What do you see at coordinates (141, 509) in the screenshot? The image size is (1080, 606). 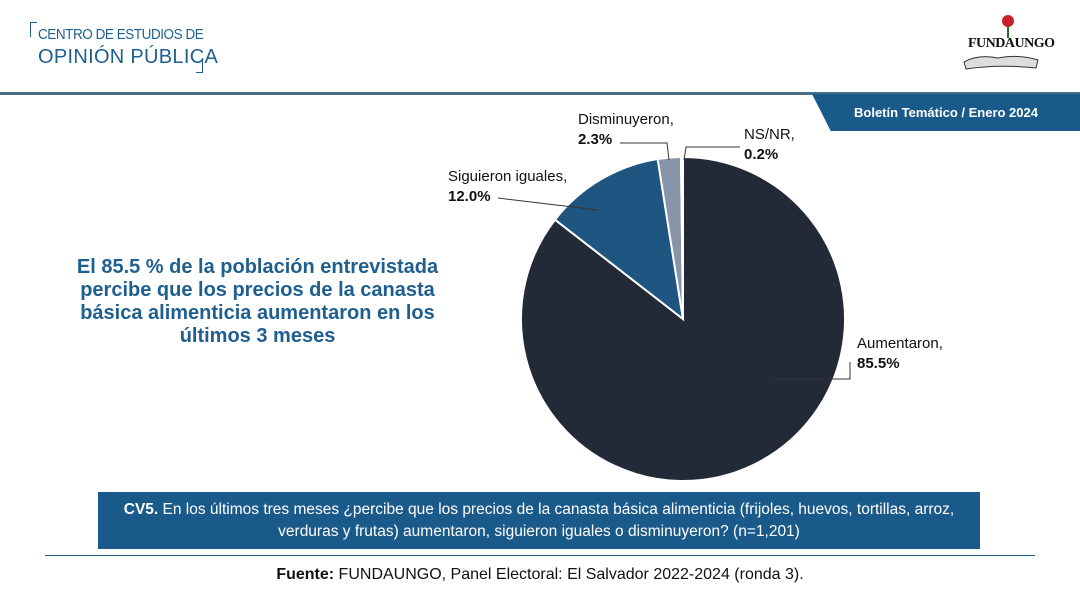 I see `question-code: CV5.` at bounding box center [141, 509].